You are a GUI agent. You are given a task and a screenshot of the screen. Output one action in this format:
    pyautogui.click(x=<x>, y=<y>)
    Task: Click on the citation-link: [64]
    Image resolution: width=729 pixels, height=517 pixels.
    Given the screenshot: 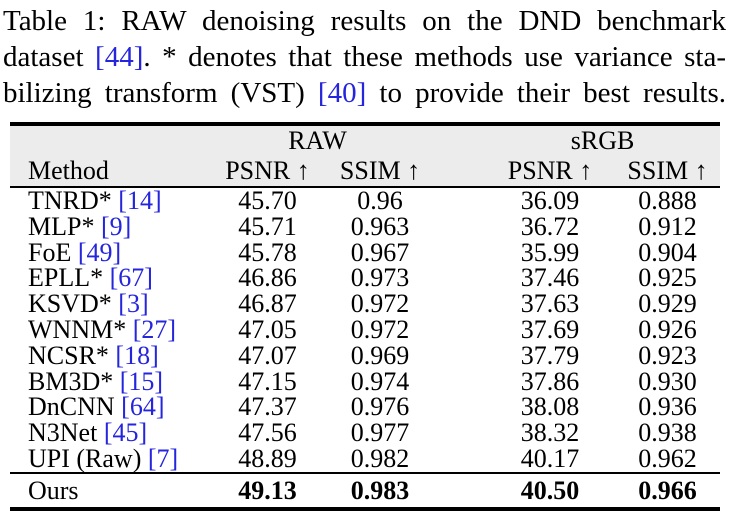 What is the action you would take?
    pyautogui.click(x=143, y=407)
    